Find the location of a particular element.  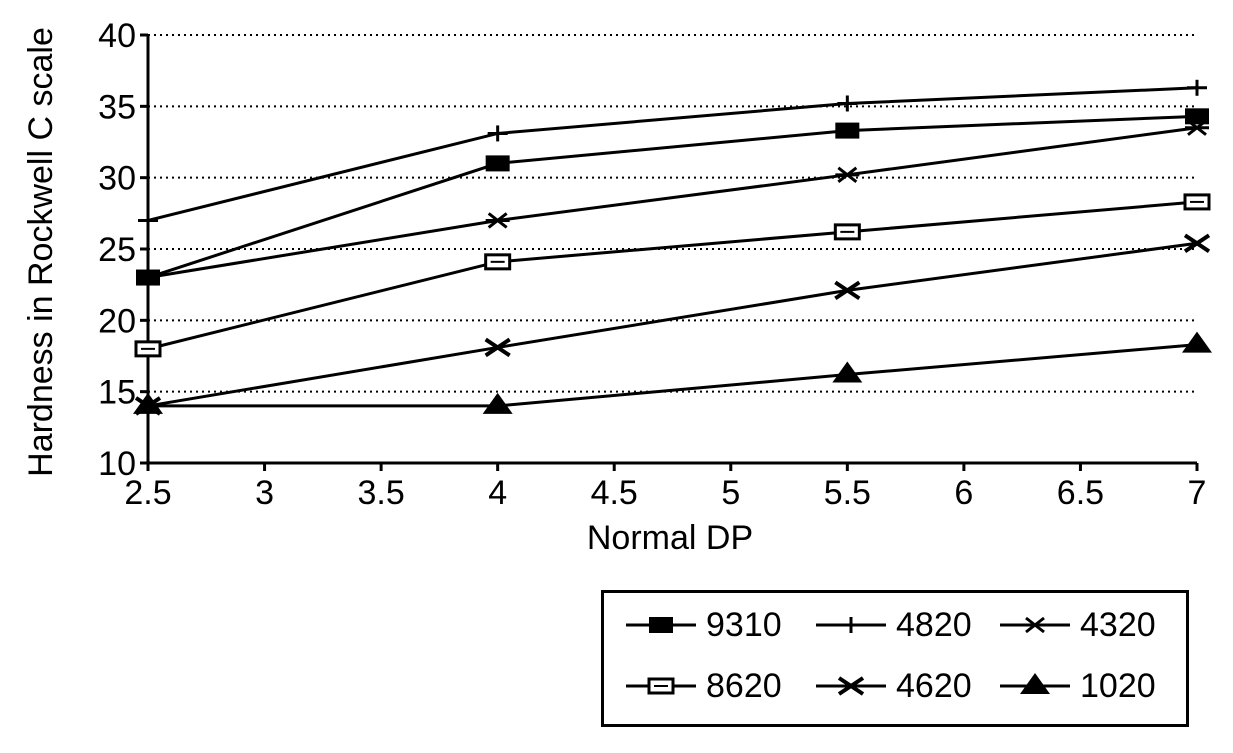

x-axis-title: Normal DP is located at coordinates (670, 538).